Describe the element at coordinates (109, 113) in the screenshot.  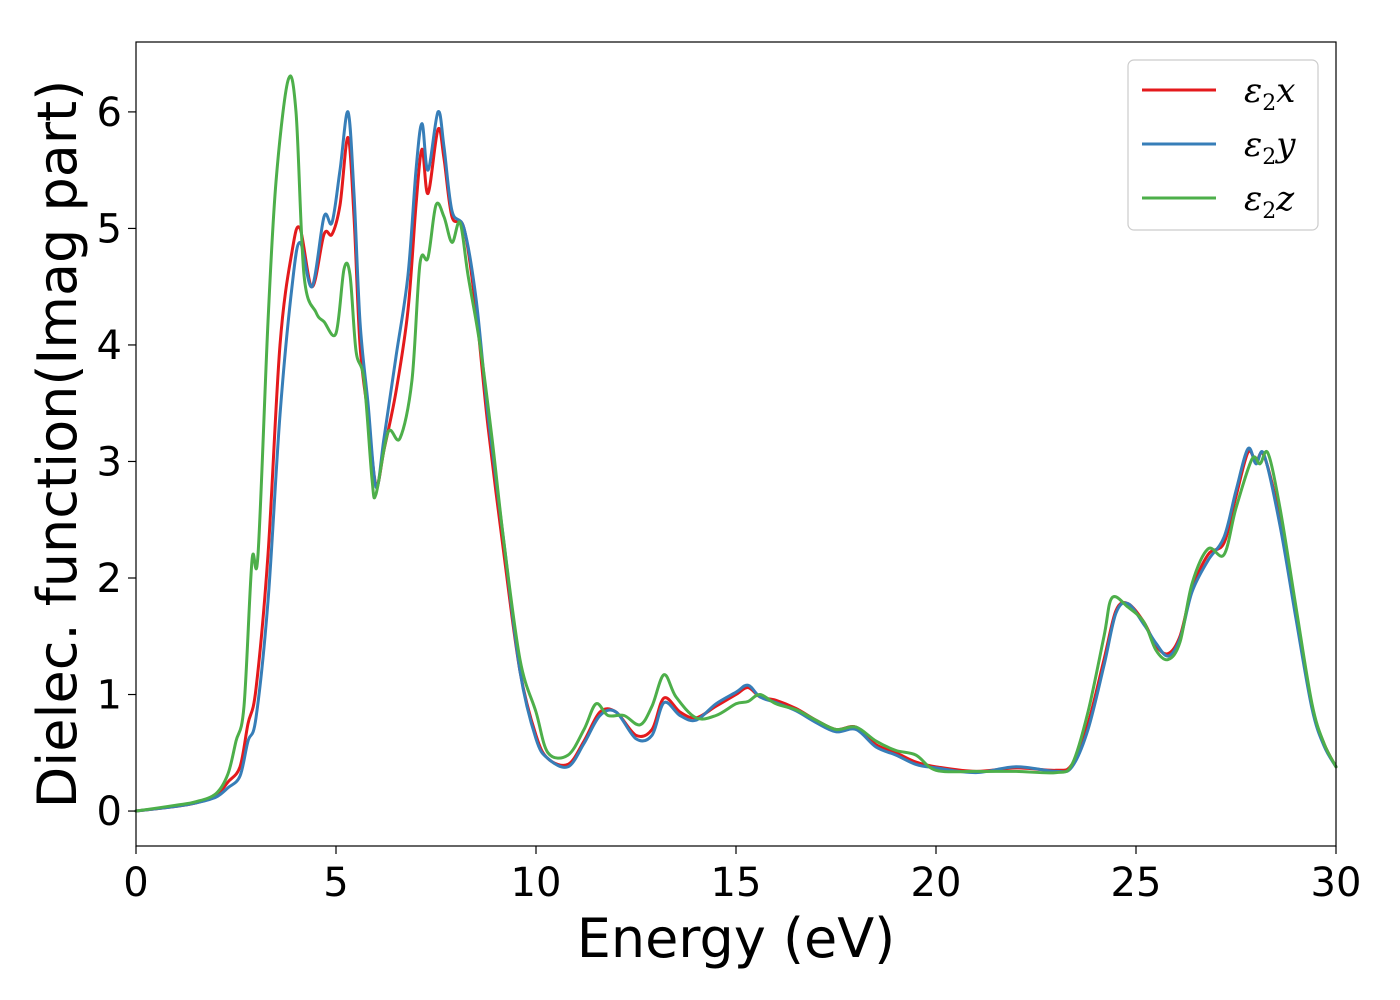
I see `y-tick-label: 6` at that location.